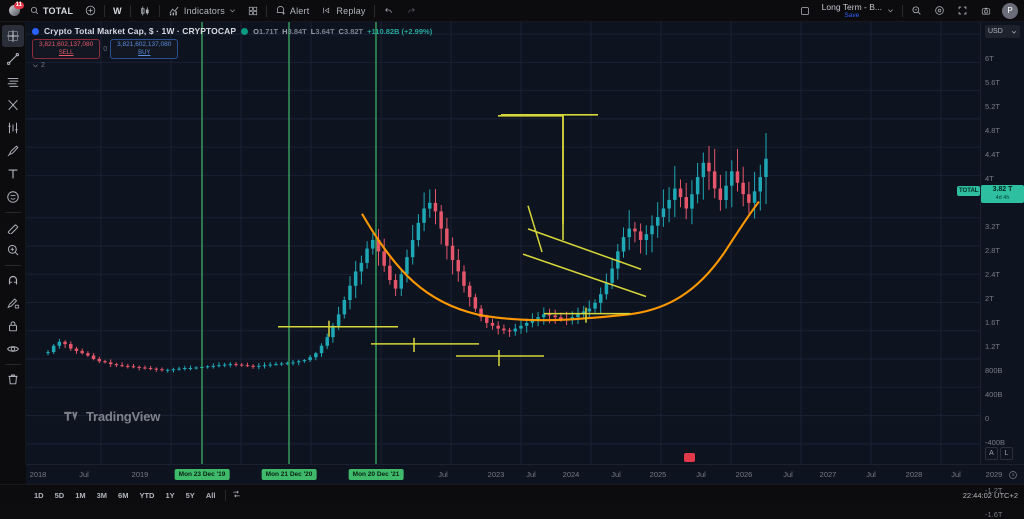 The width and height of the screenshot is (1024, 519). Describe the element at coordinates (12, 36) in the screenshot. I see `cross-cursor-tool` at that location.